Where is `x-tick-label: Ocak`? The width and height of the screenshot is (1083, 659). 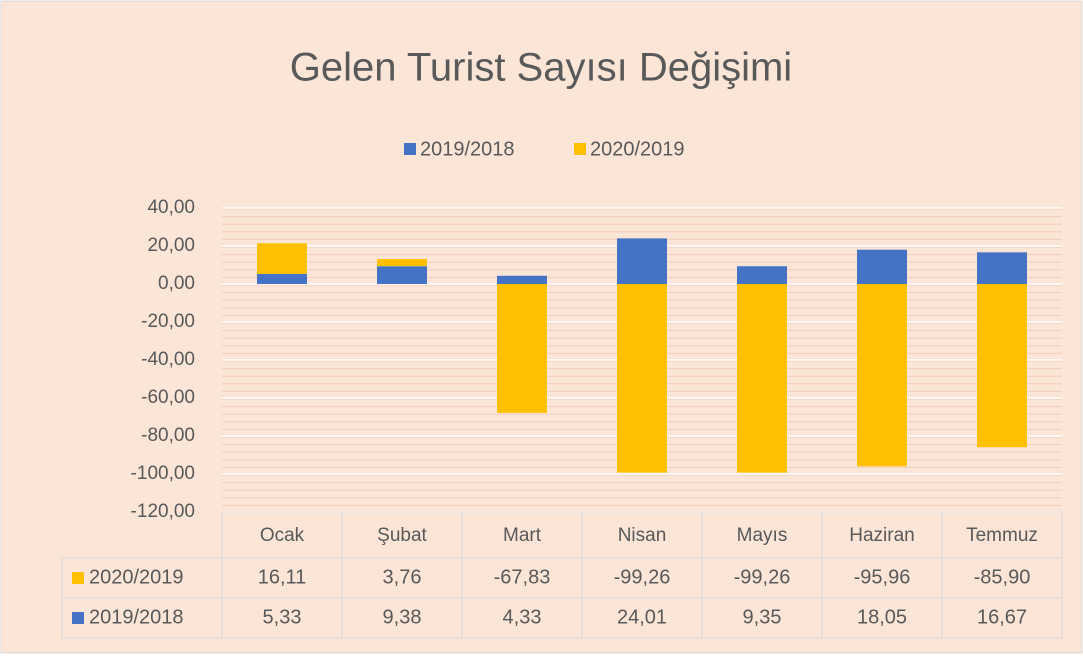
x-tick-label: Ocak is located at coordinates (282, 535).